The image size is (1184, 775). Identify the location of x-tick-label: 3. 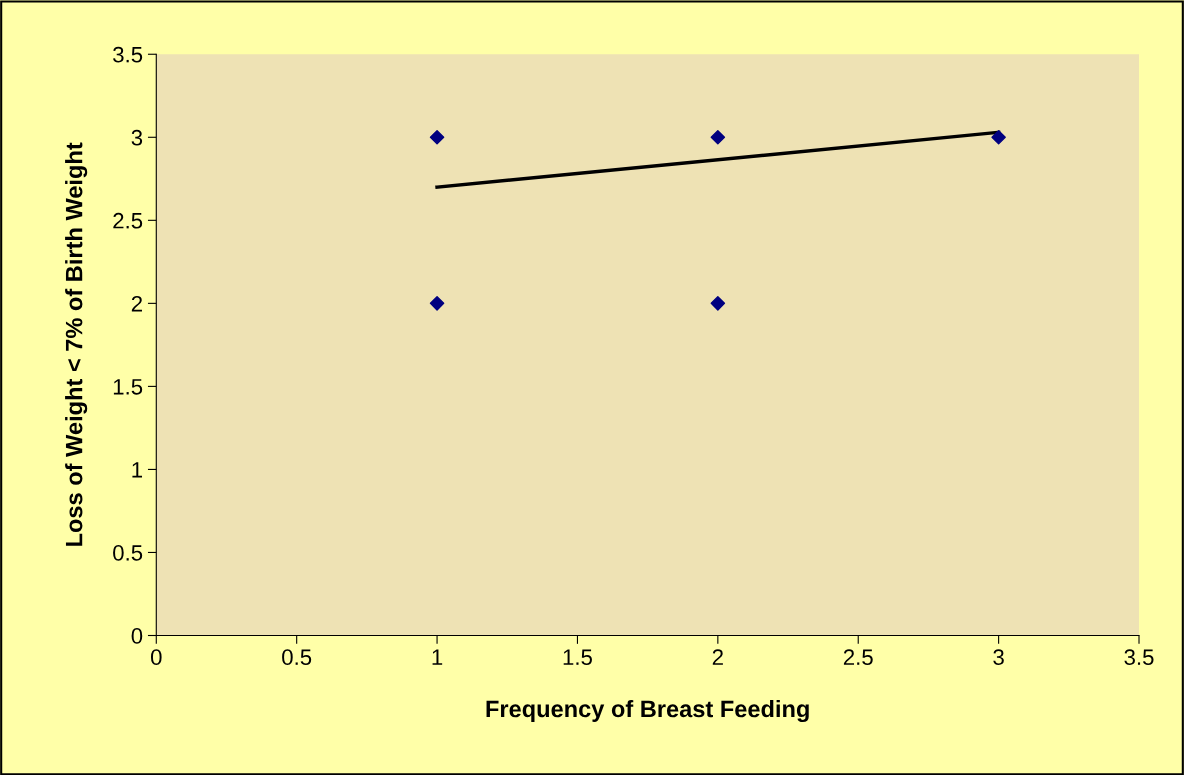
(998, 657).